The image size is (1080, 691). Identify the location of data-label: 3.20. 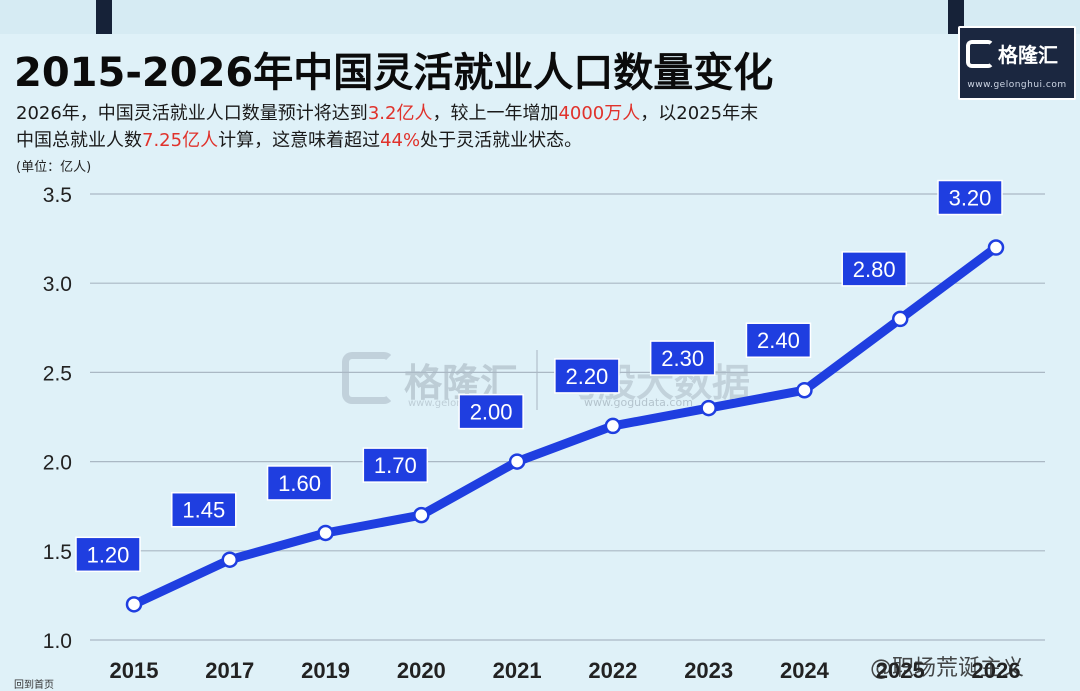
(970, 197).